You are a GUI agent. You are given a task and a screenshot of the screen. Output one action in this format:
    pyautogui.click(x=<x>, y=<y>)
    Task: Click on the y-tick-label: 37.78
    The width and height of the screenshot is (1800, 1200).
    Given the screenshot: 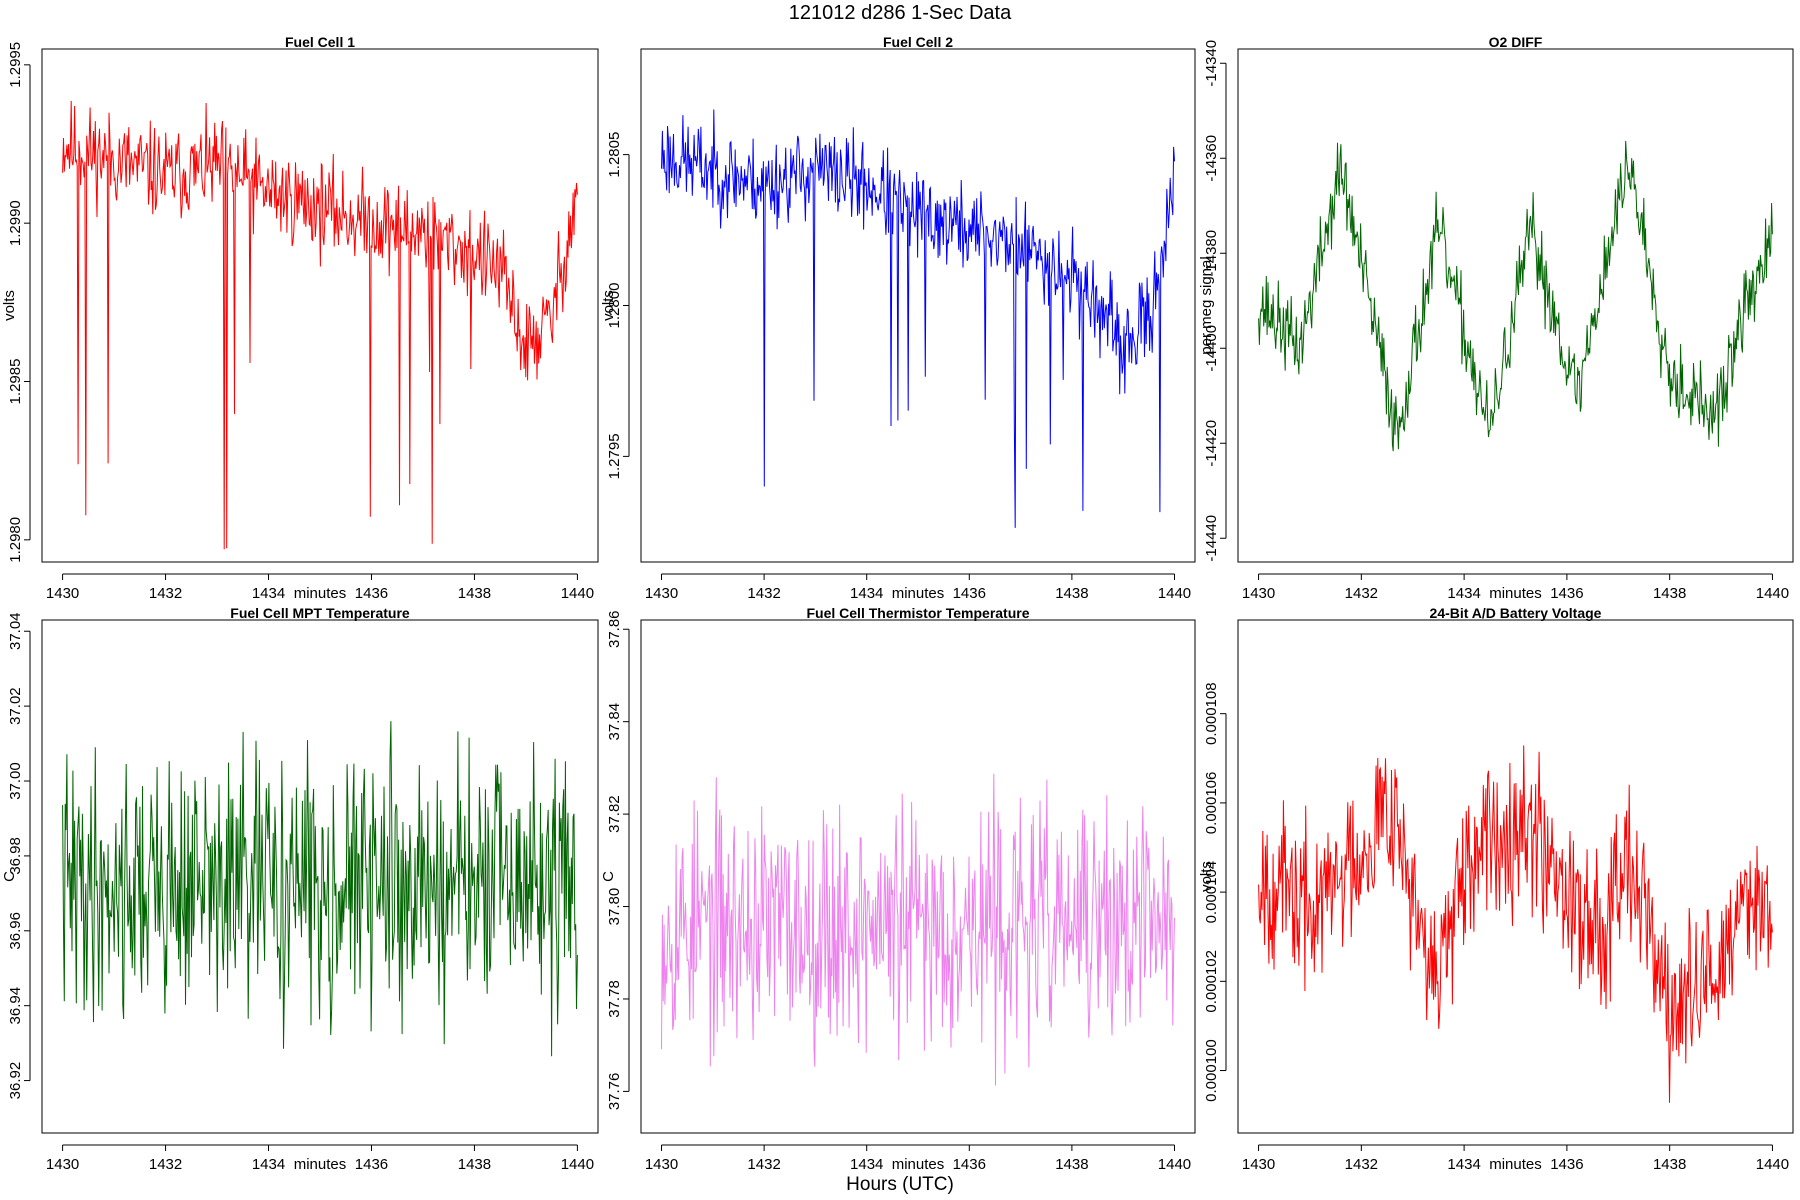 What is the action you would take?
    pyautogui.click(x=614, y=999)
    